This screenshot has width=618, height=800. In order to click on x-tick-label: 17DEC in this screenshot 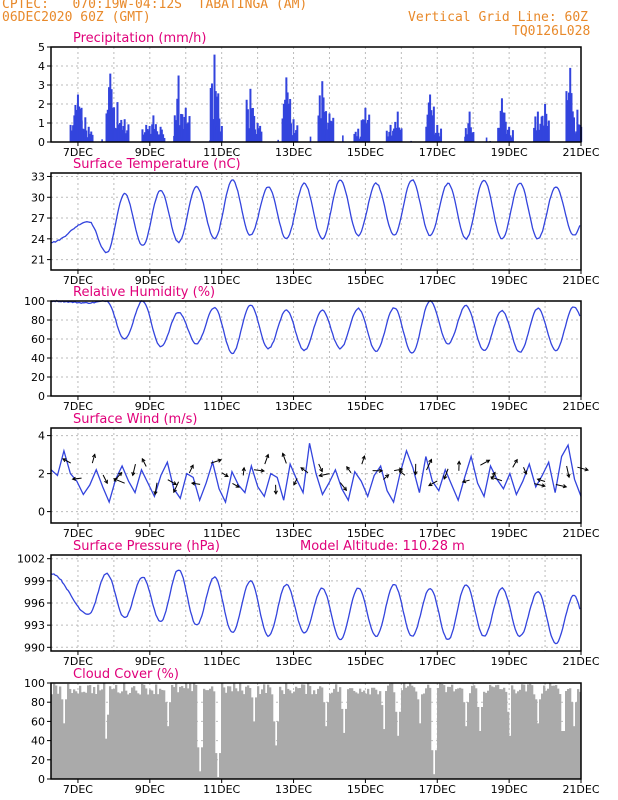, I will do `click(437, 661)`.